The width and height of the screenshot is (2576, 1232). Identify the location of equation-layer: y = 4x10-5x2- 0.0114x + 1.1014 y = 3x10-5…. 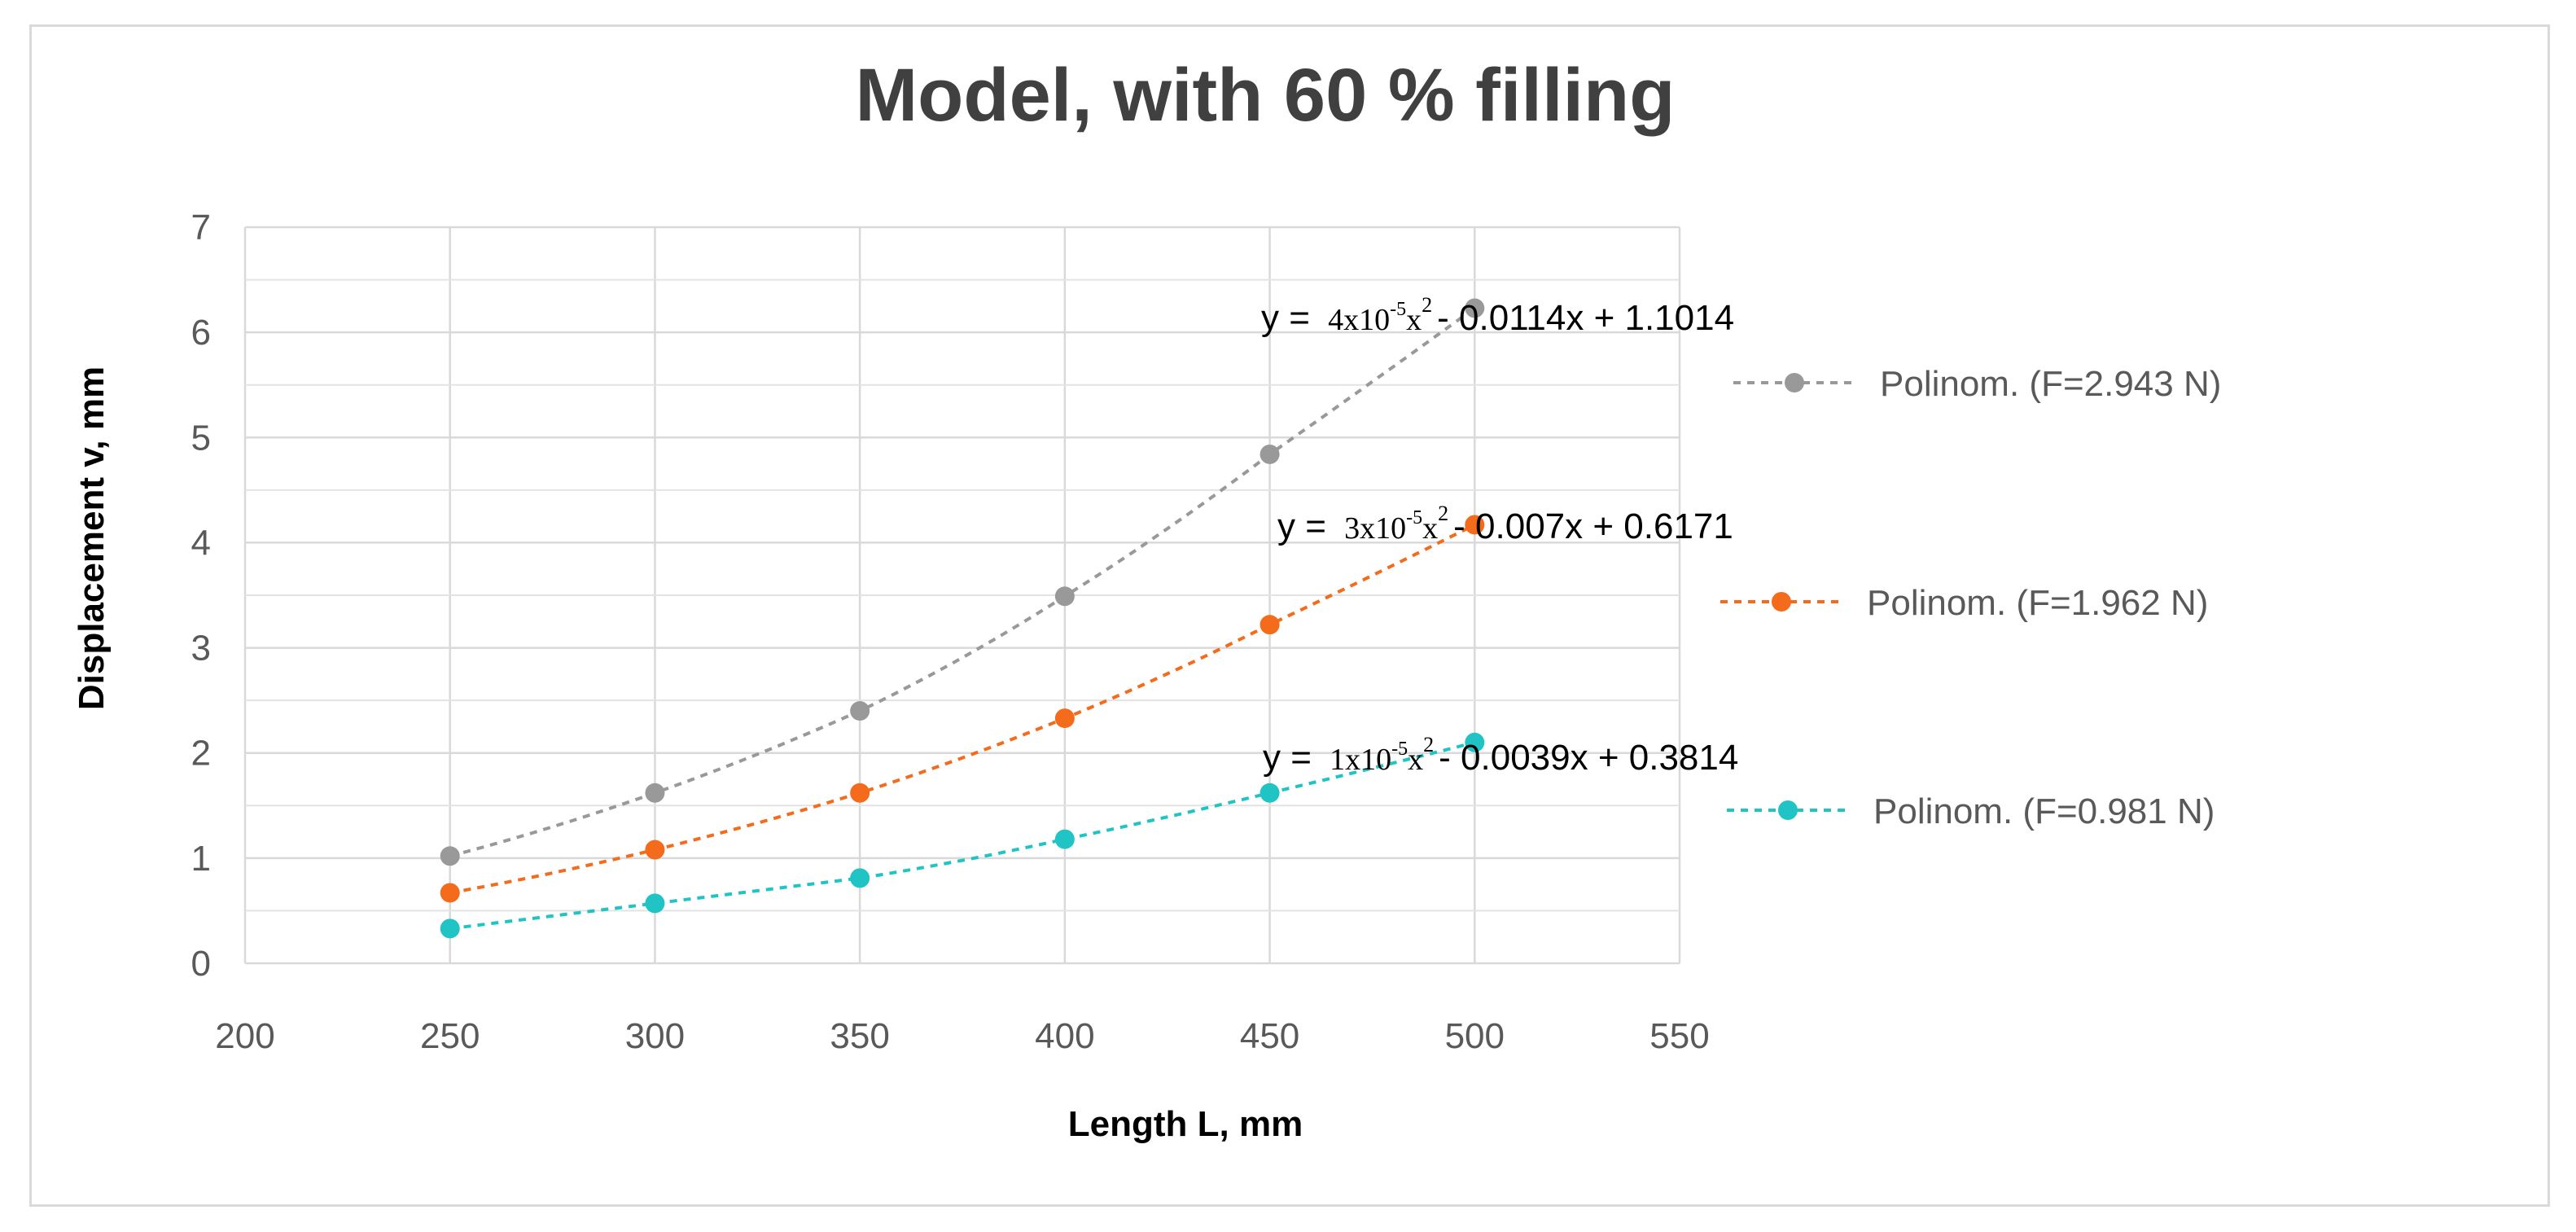
(1499, 535).